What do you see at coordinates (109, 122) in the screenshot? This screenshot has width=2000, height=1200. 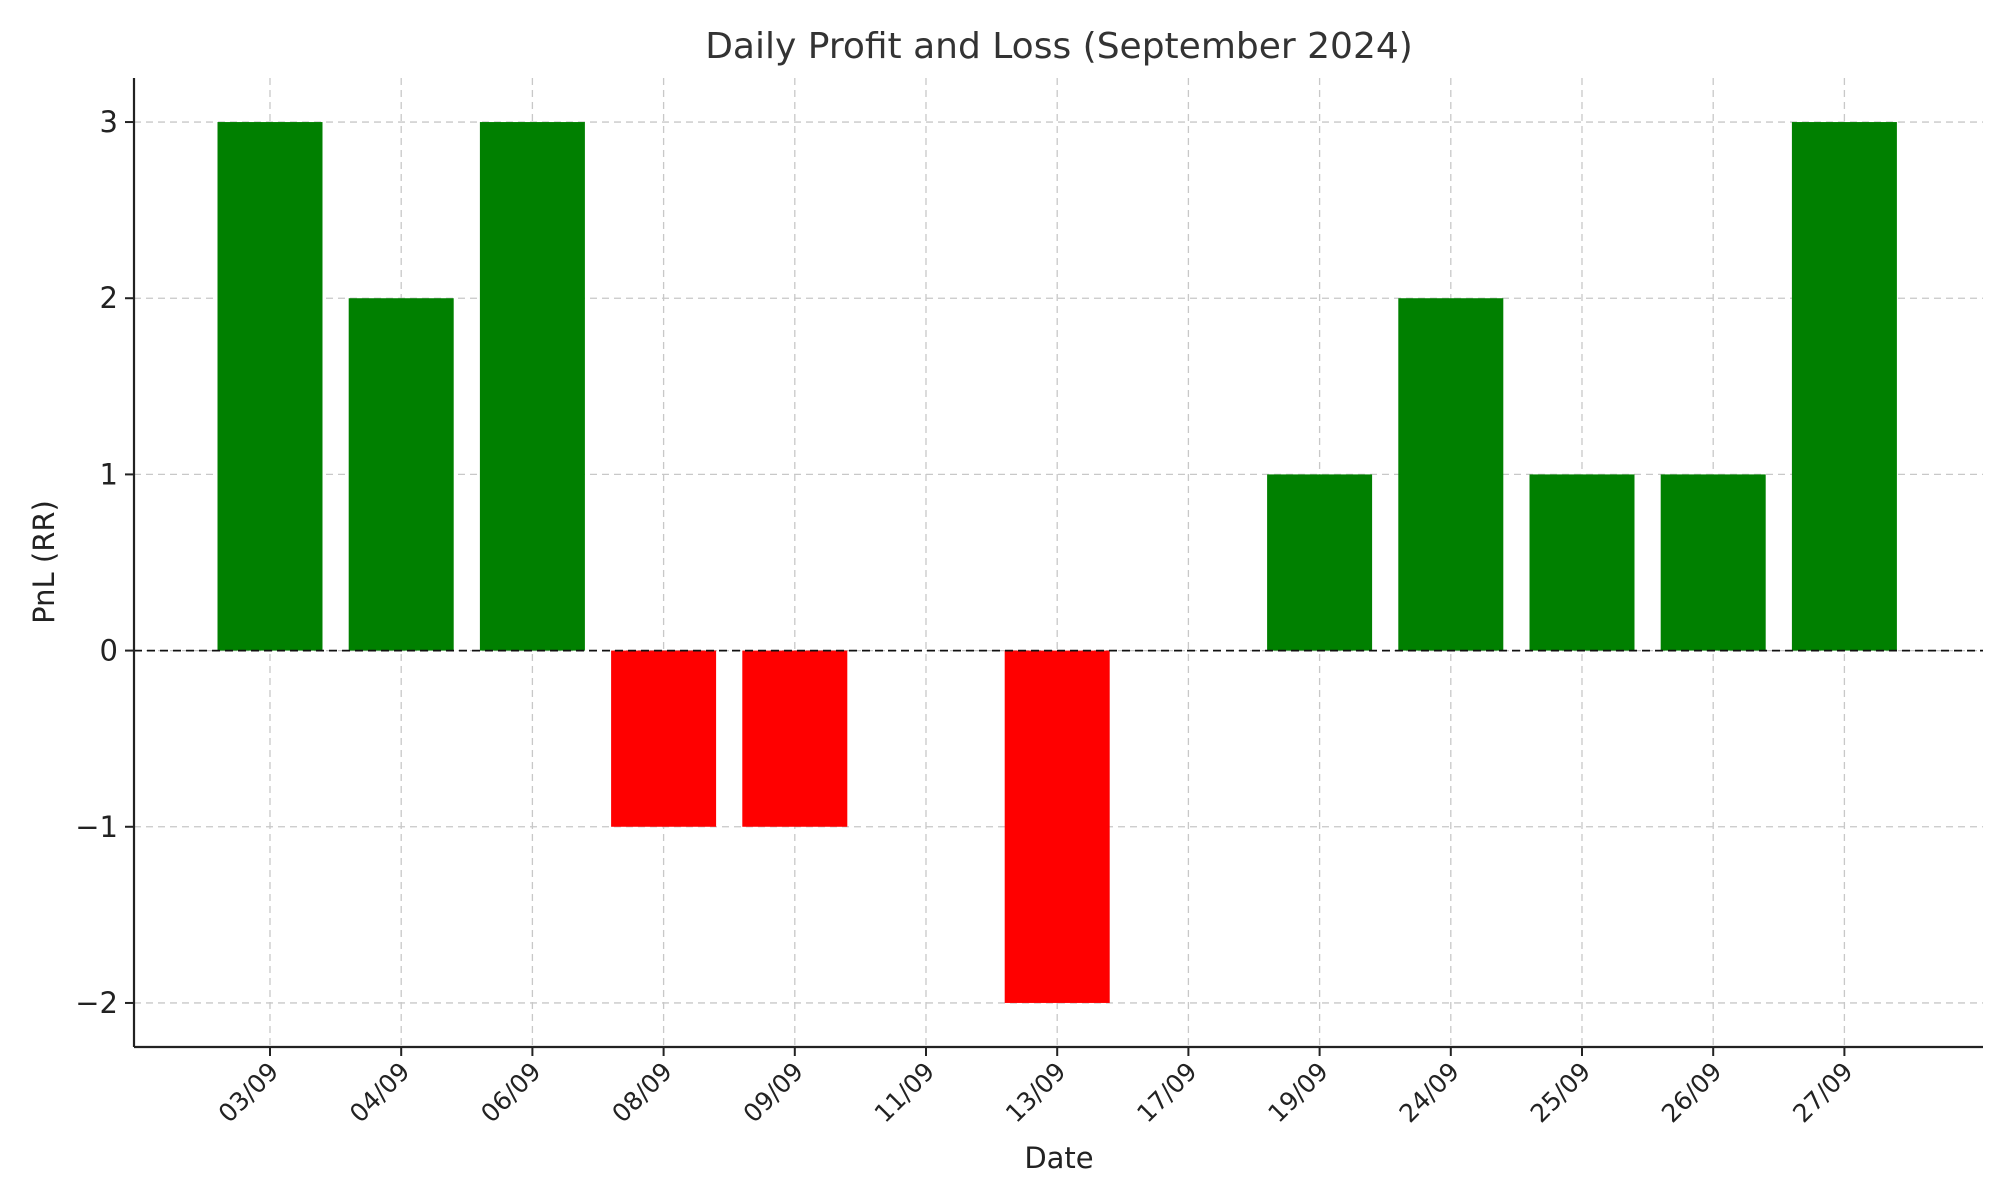 I see `y-tick-label: 3` at bounding box center [109, 122].